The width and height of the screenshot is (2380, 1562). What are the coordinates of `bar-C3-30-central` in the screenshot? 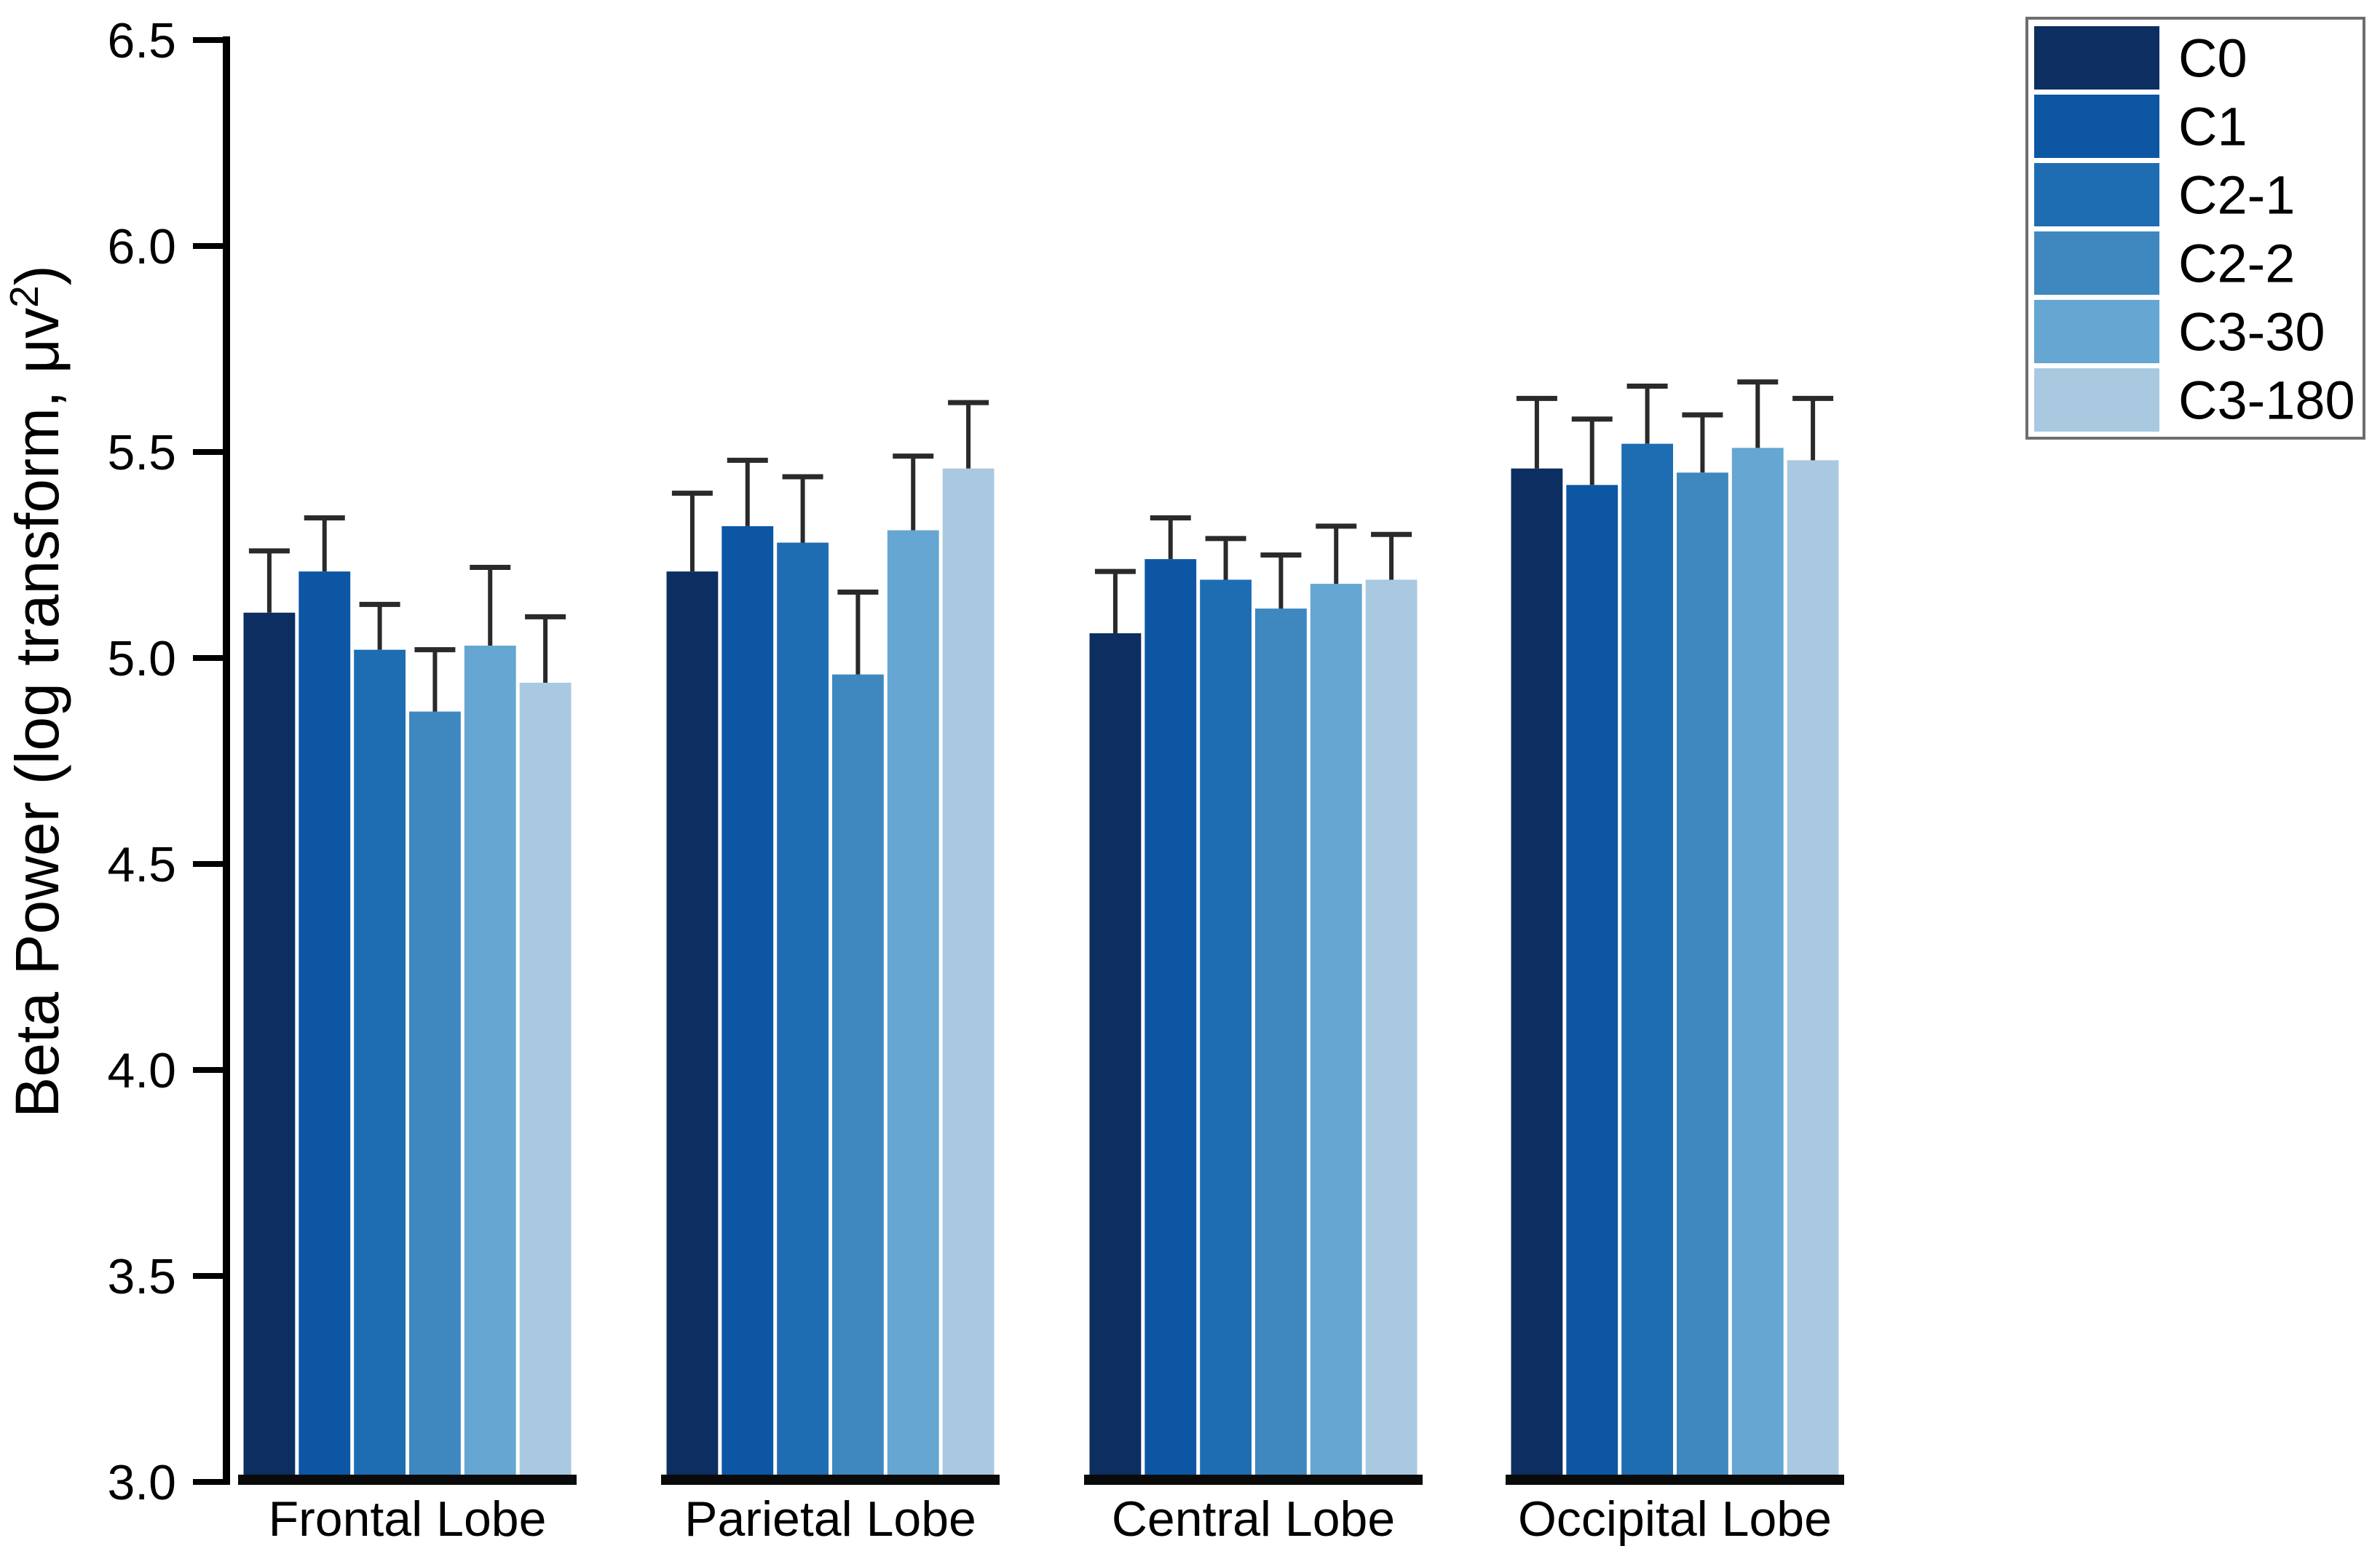 It's located at (1336, 1031).